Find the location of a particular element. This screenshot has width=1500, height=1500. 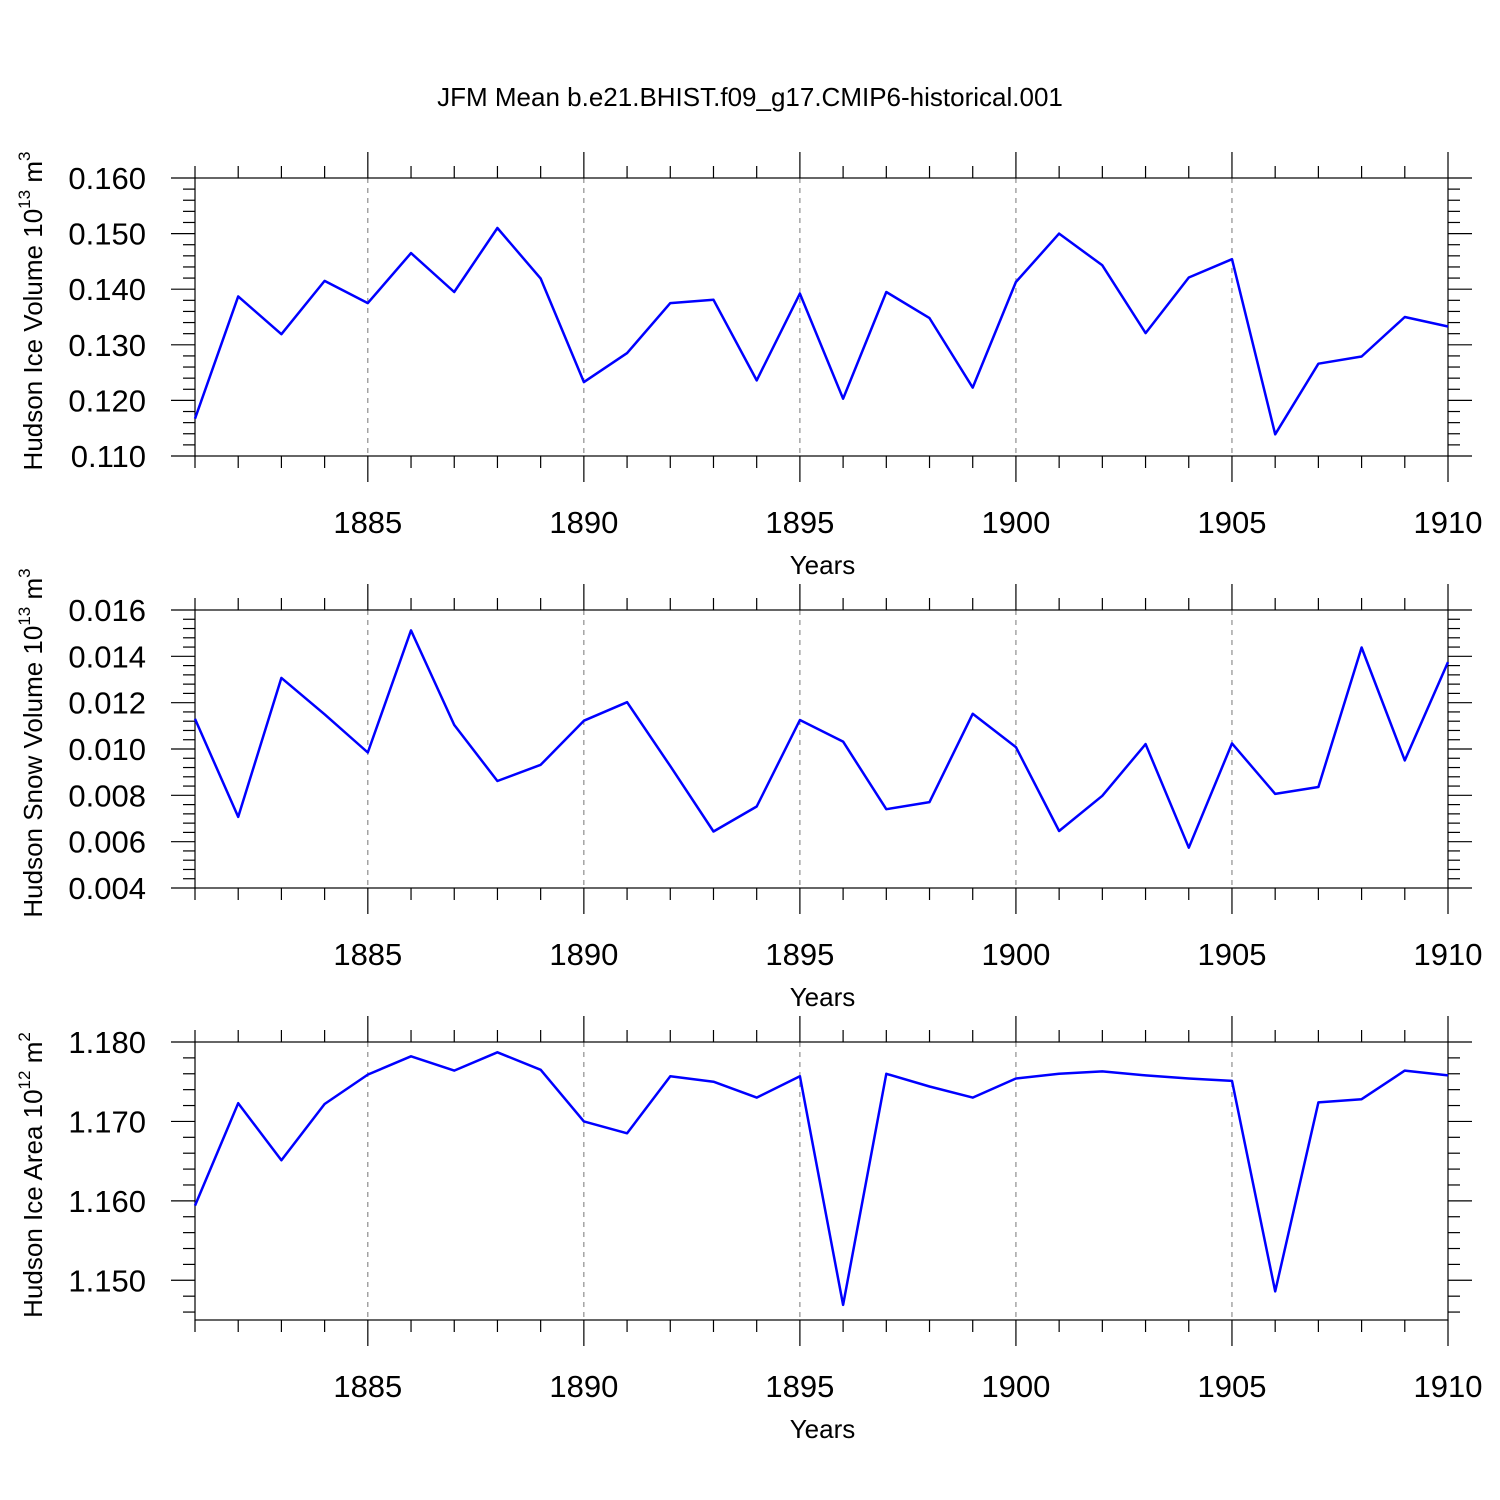

y-tick-label: 0.130 is located at coordinates (107, 345).